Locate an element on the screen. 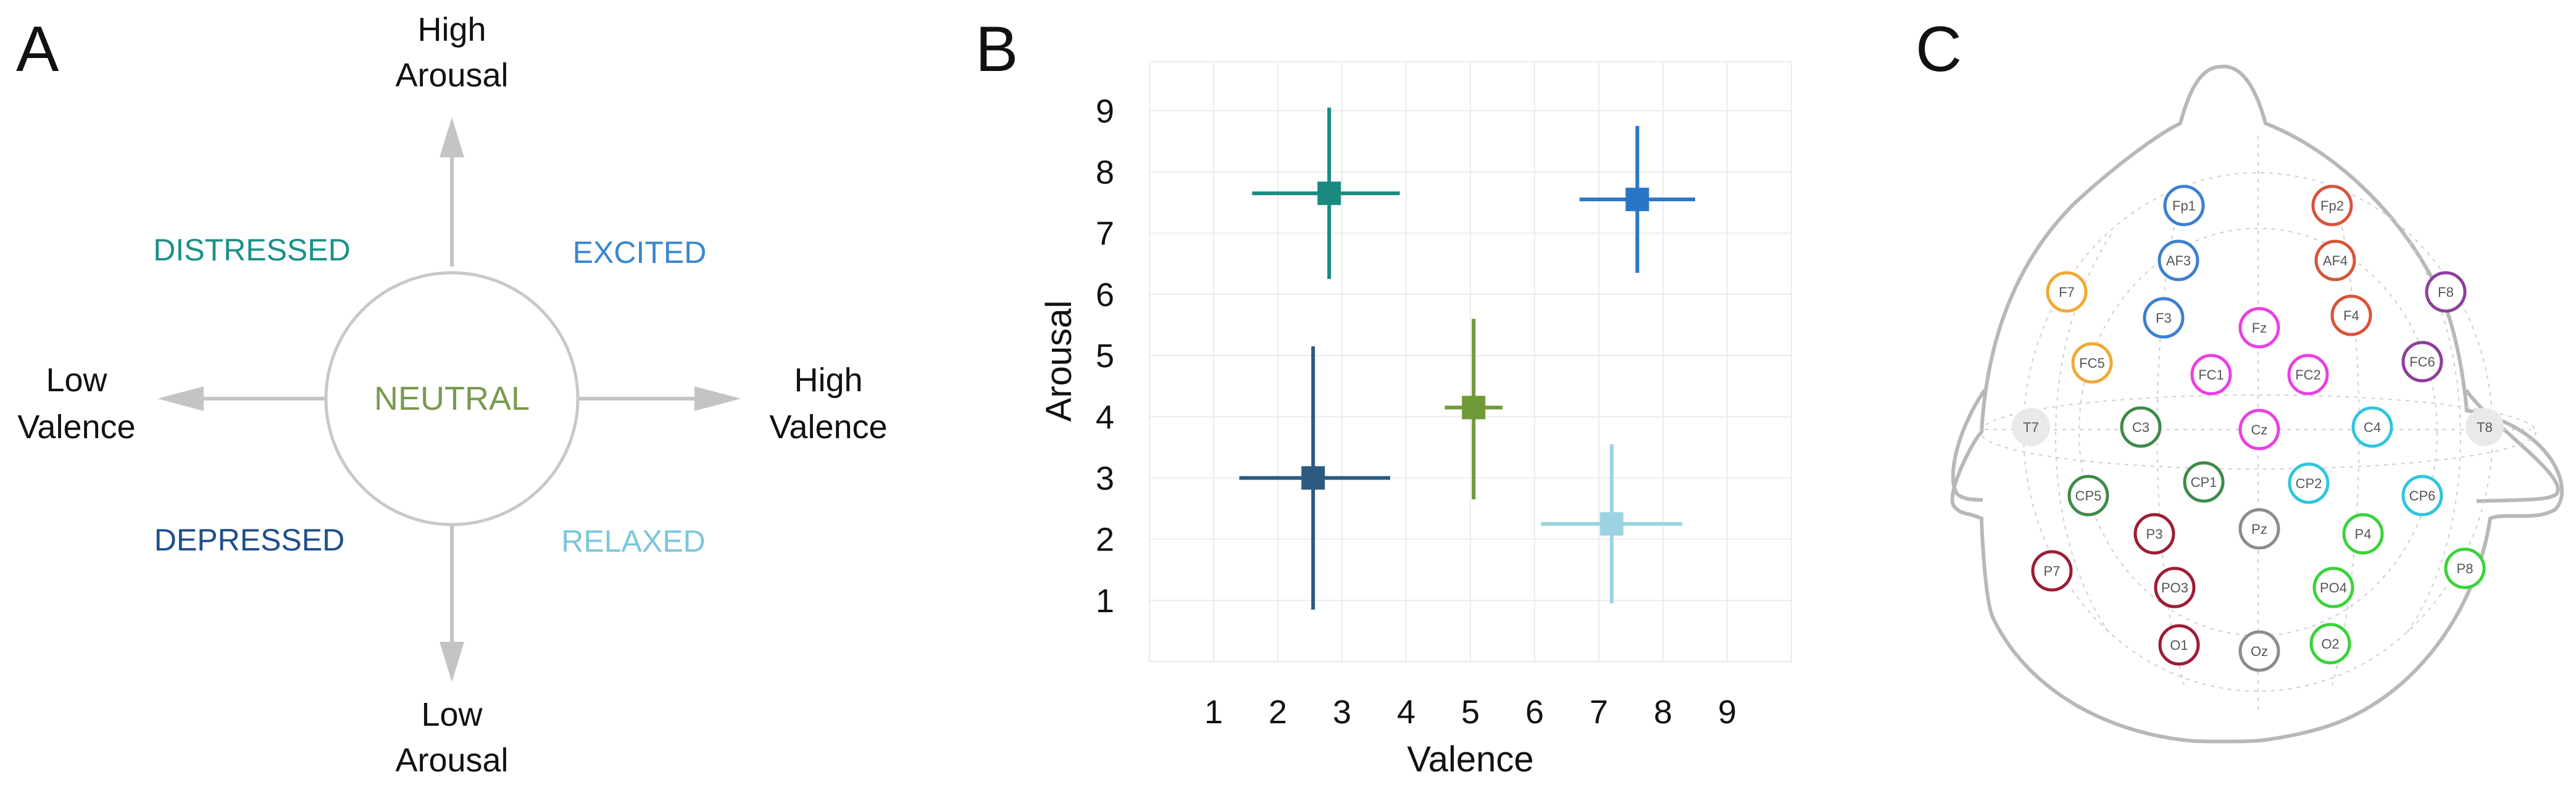  high-arousal-line2: Arousal is located at coordinates (452, 75).